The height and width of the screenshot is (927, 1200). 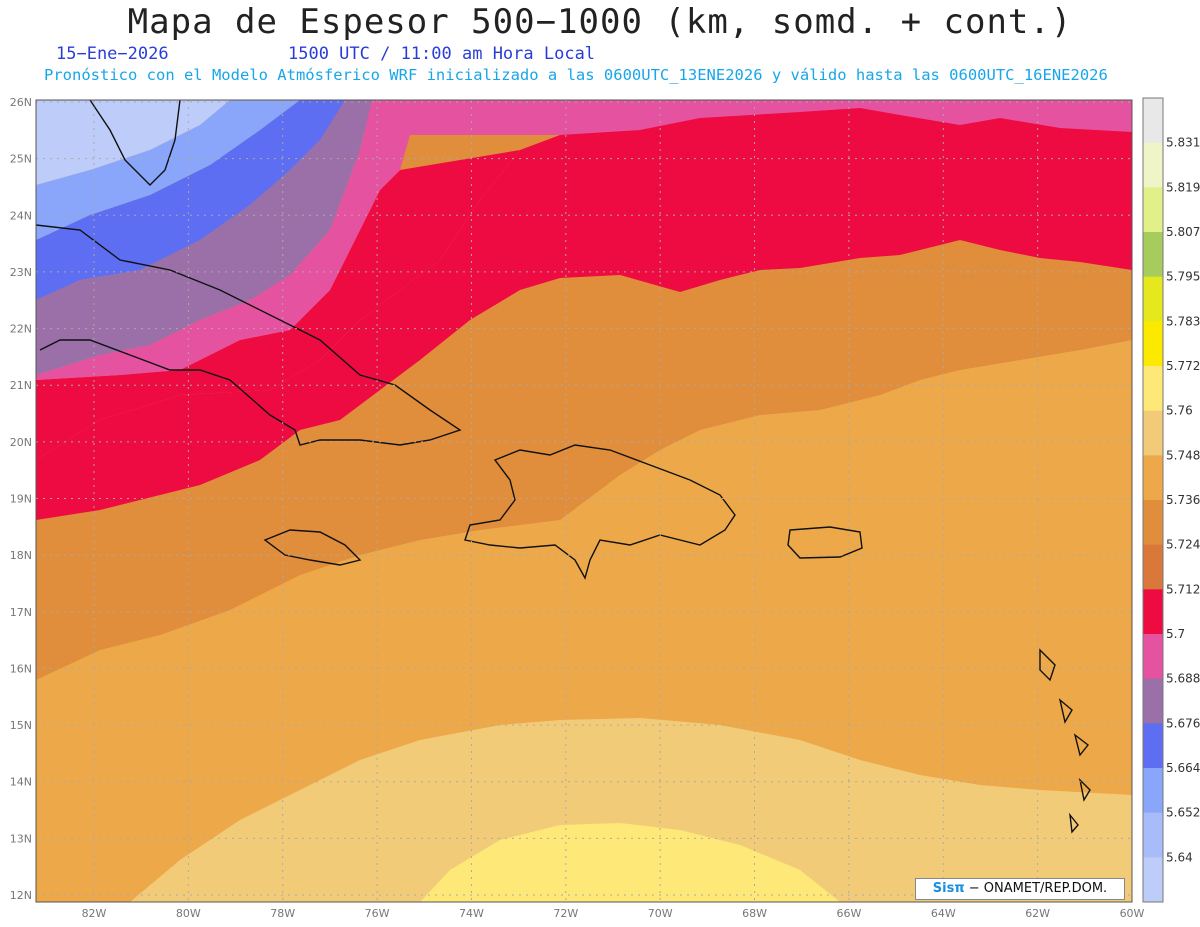 I want to click on lat-tick-label: 24N, so click(x=21, y=215).